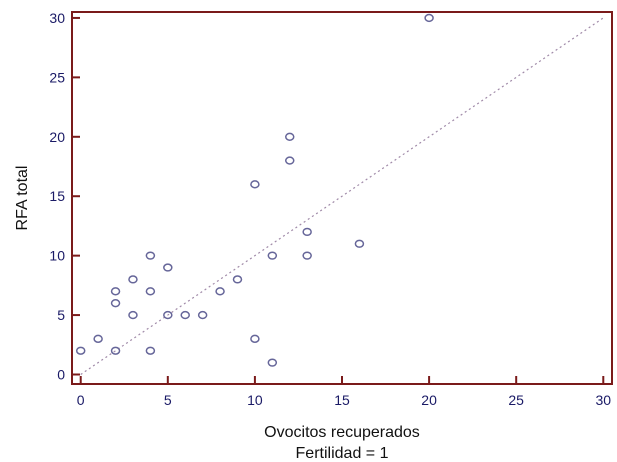  I want to click on y-axis-title: RFA total, so click(22, 198).